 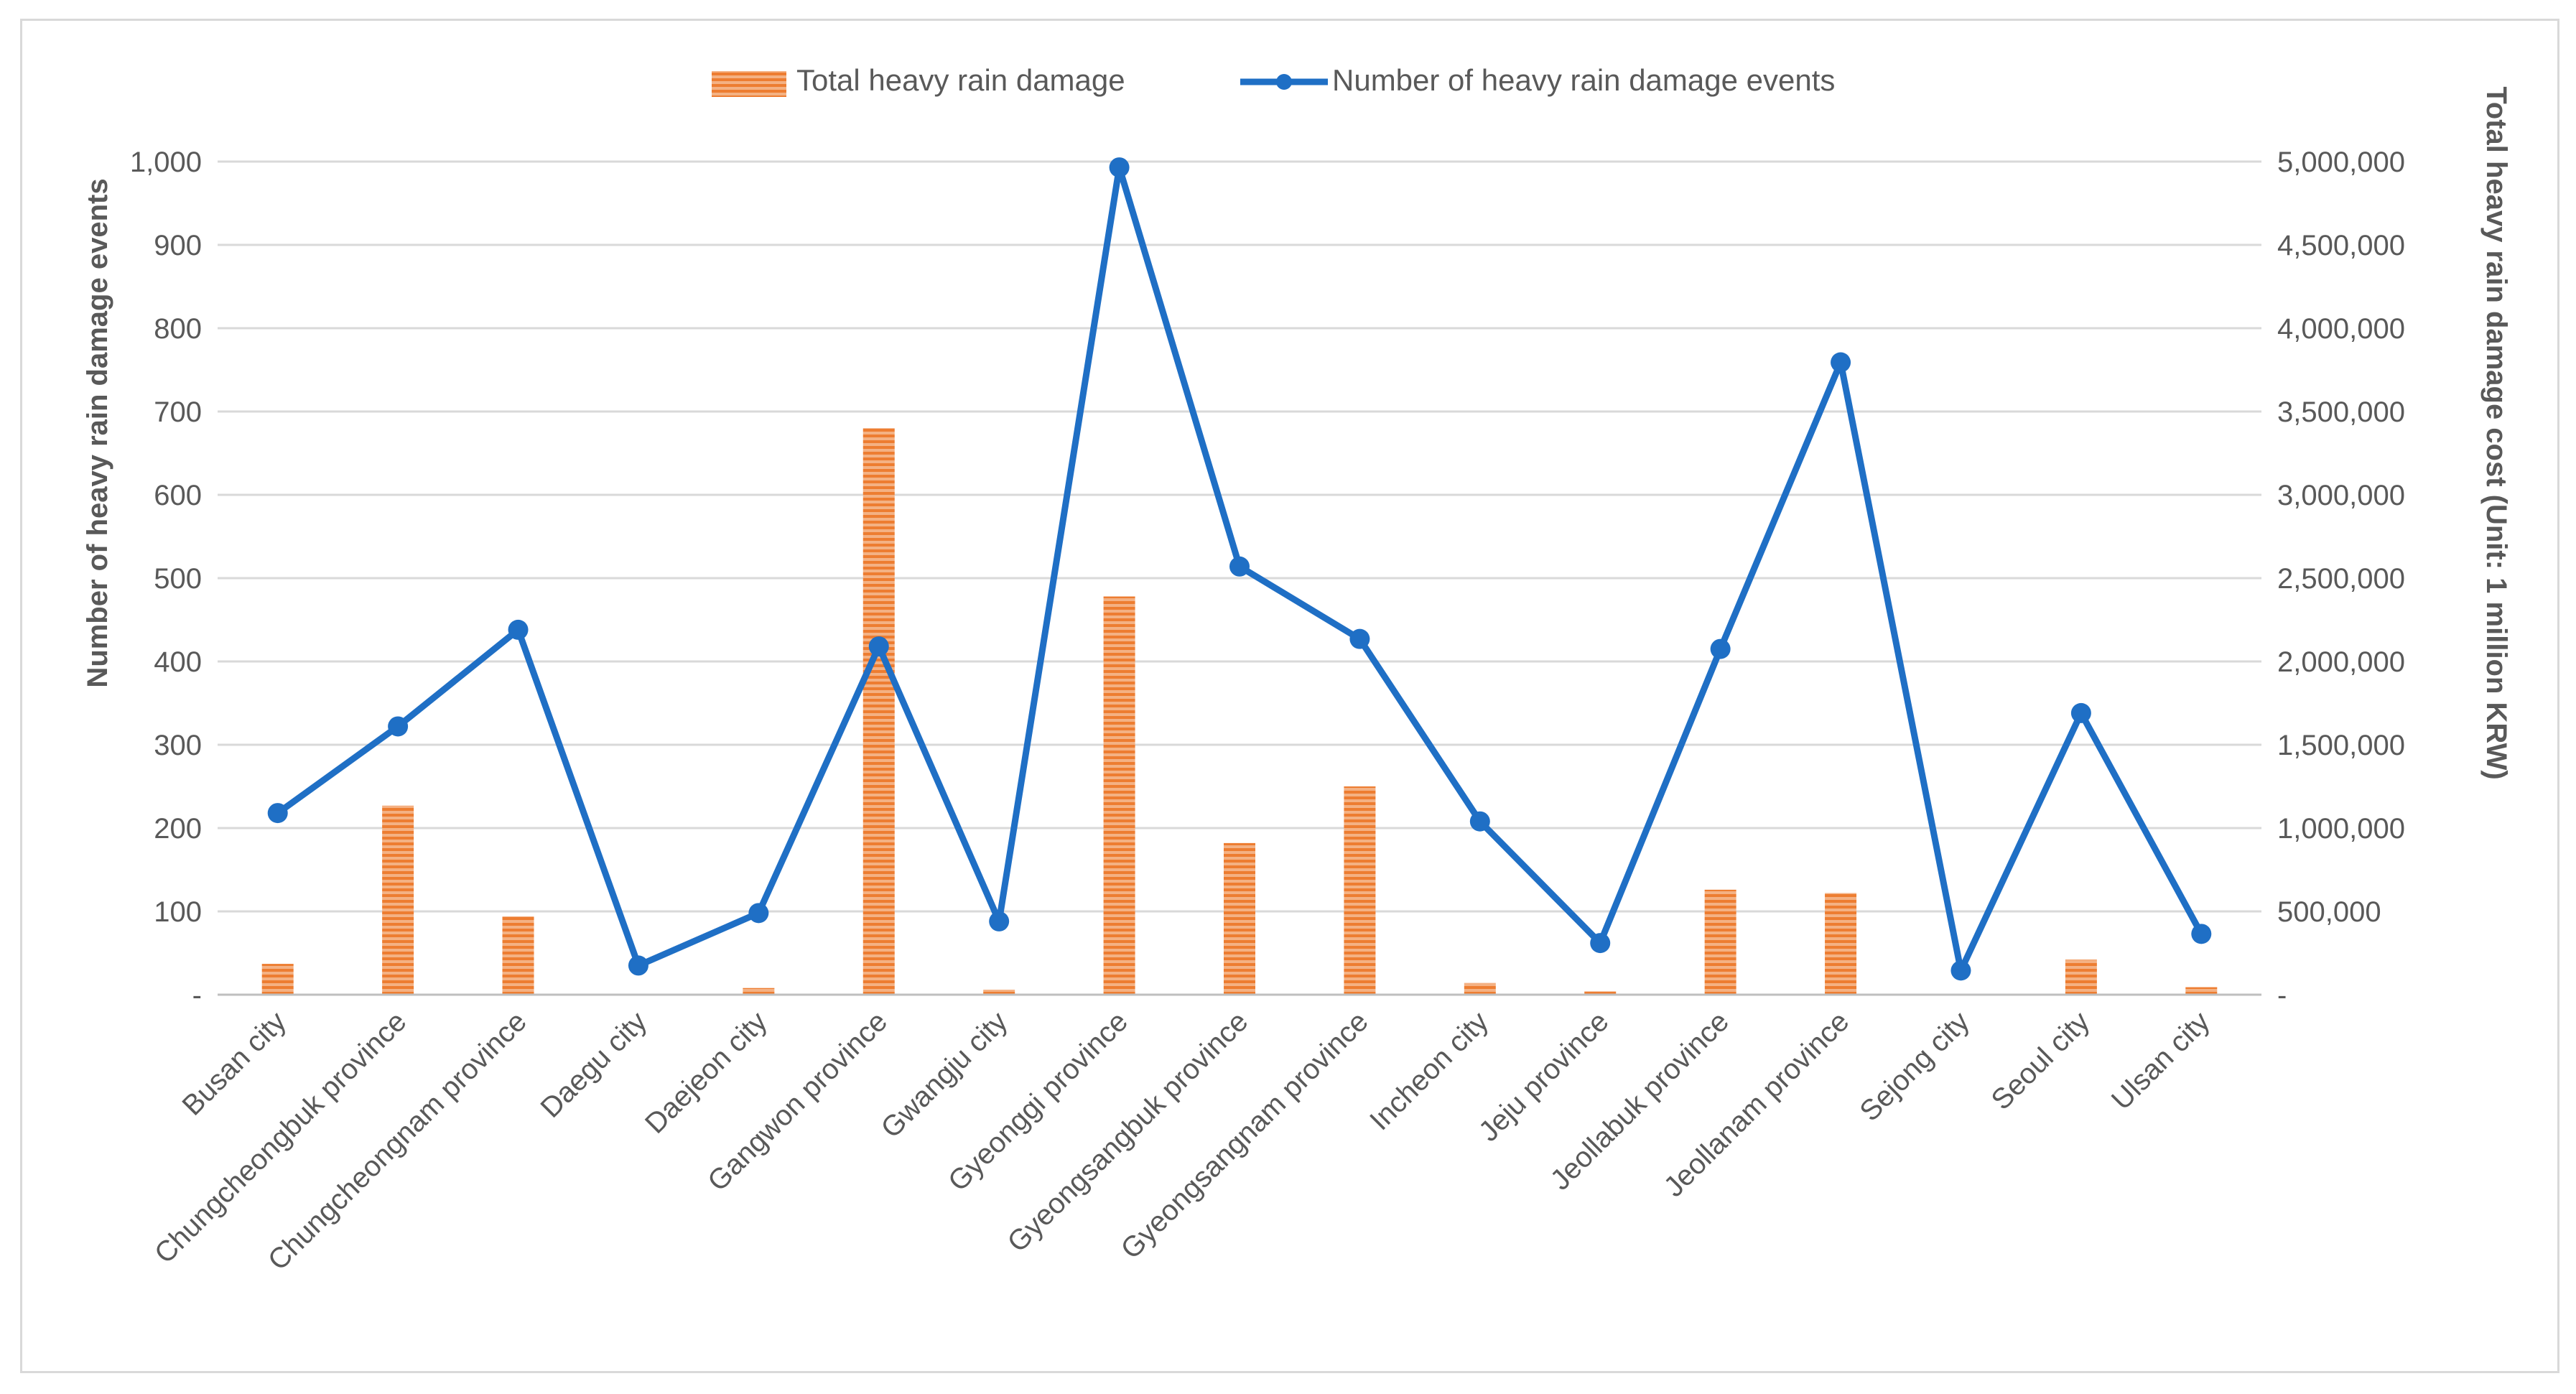 I want to click on y-tick-label-right: -, so click(x=2282, y=995).